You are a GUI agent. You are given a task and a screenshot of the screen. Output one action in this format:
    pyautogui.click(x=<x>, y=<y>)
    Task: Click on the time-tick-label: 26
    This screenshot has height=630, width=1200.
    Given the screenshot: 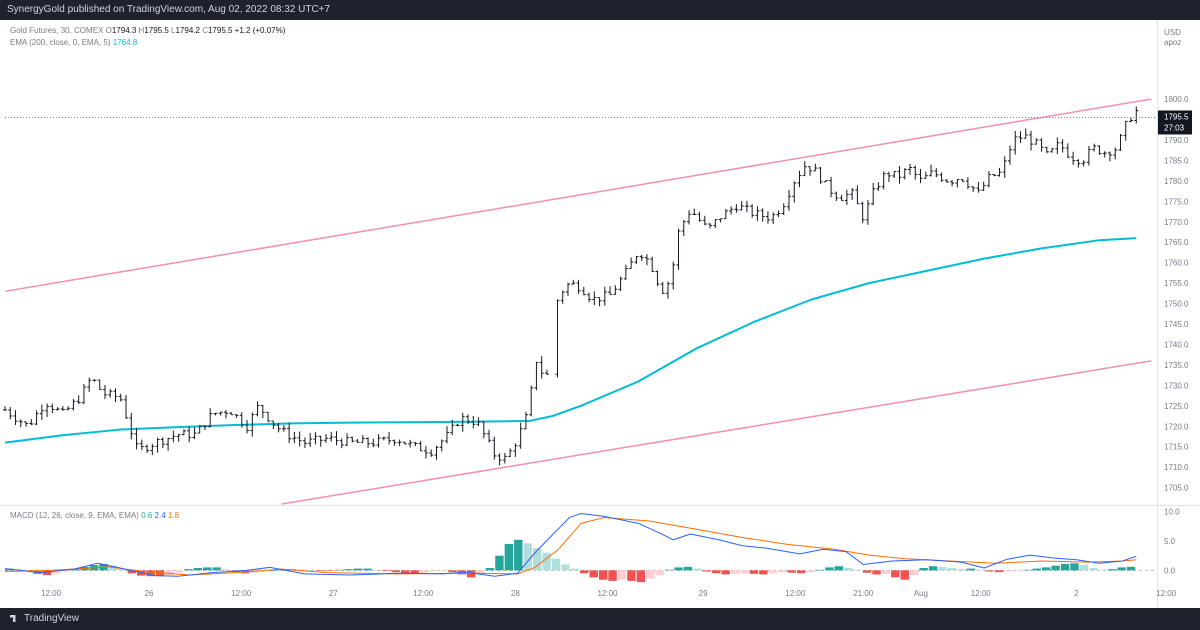 What is the action you would take?
    pyautogui.click(x=149, y=593)
    